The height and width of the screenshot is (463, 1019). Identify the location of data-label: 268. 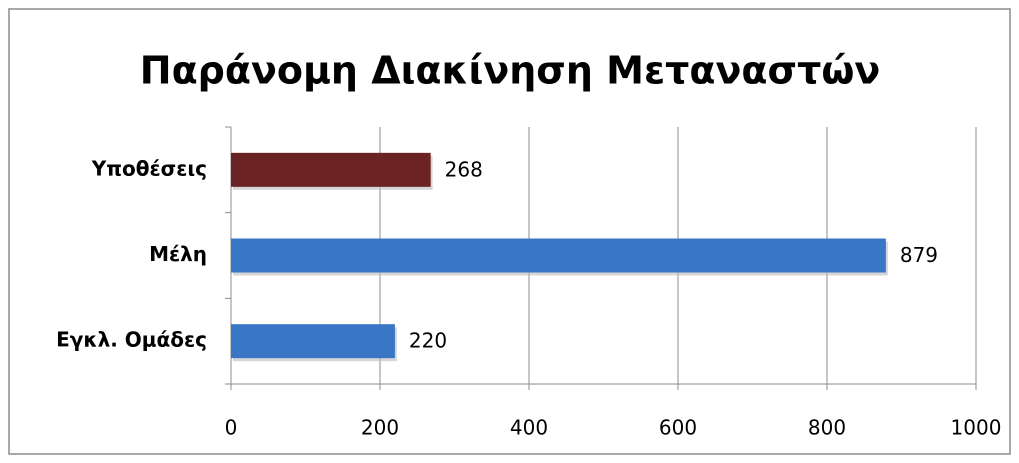
(464, 169).